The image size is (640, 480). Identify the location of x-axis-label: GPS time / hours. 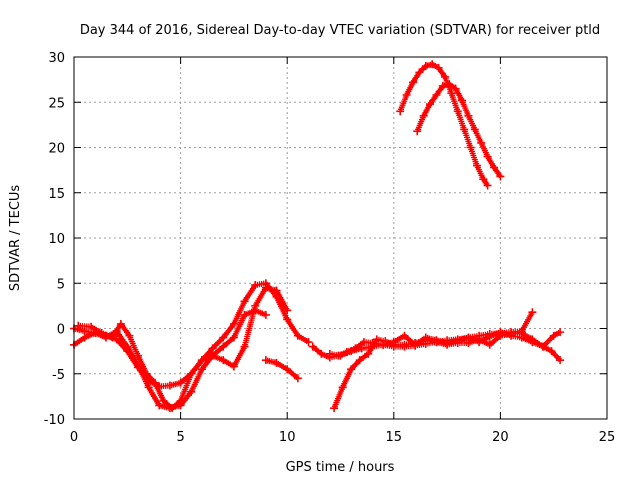
(340, 467).